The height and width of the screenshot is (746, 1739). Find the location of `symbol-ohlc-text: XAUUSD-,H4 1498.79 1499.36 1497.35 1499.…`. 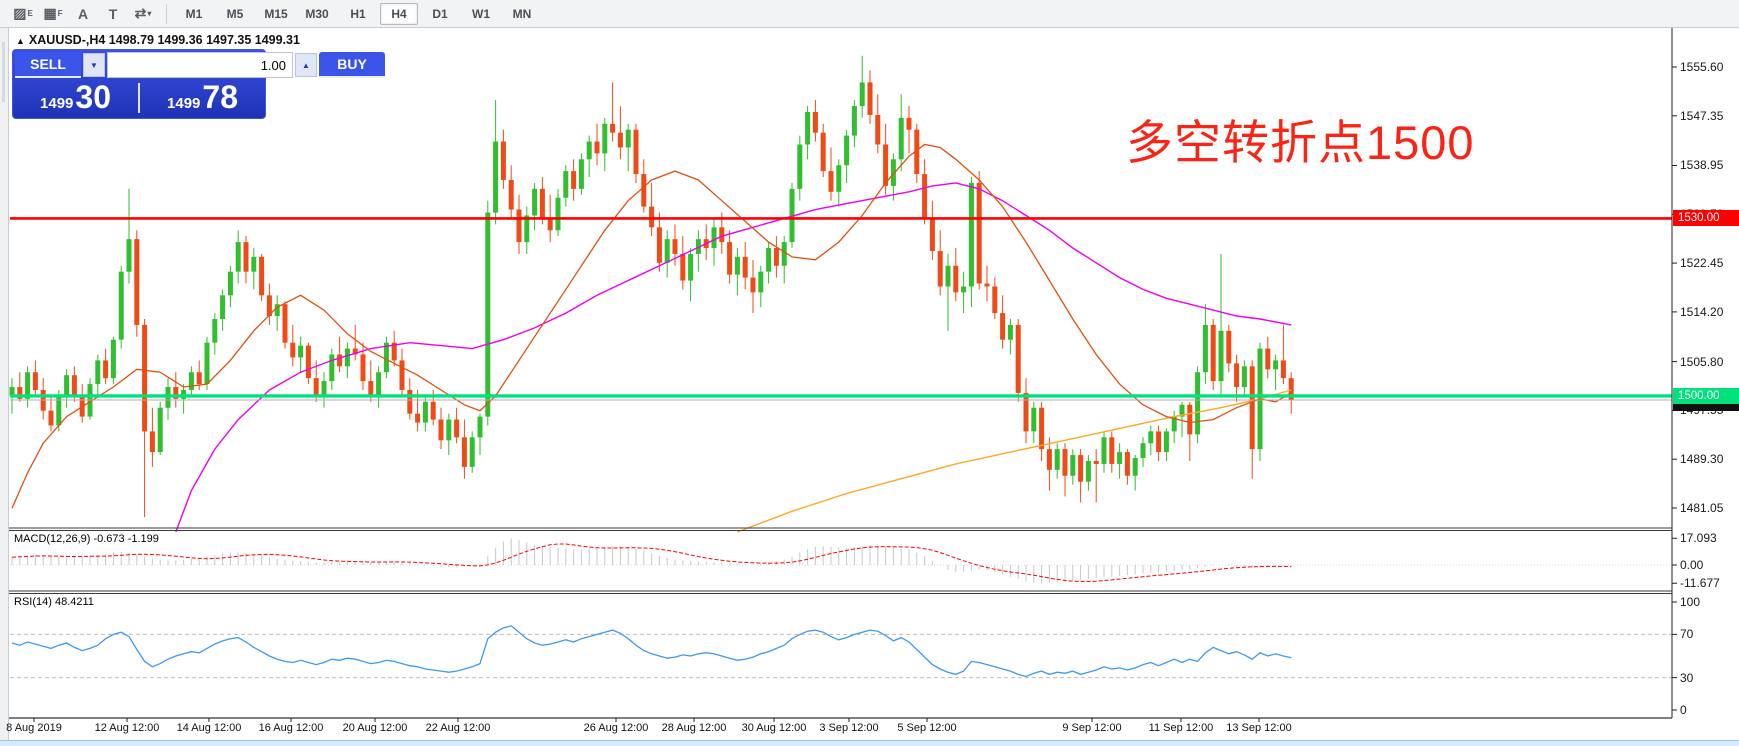

symbol-ohlc-text: XAUUSD-,H4 1498.79 1499.36 1497.35 1499.… is located at coordinates (164, 40).